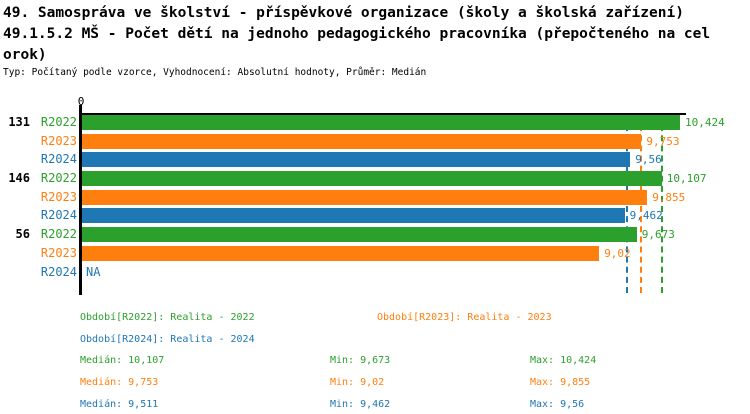 Image resolution: width=750 pixels, height=414 pixels. Describe the element at coordinates (686, 179) in the screenshot. I see `bar-value-label: 10,107` at that location.